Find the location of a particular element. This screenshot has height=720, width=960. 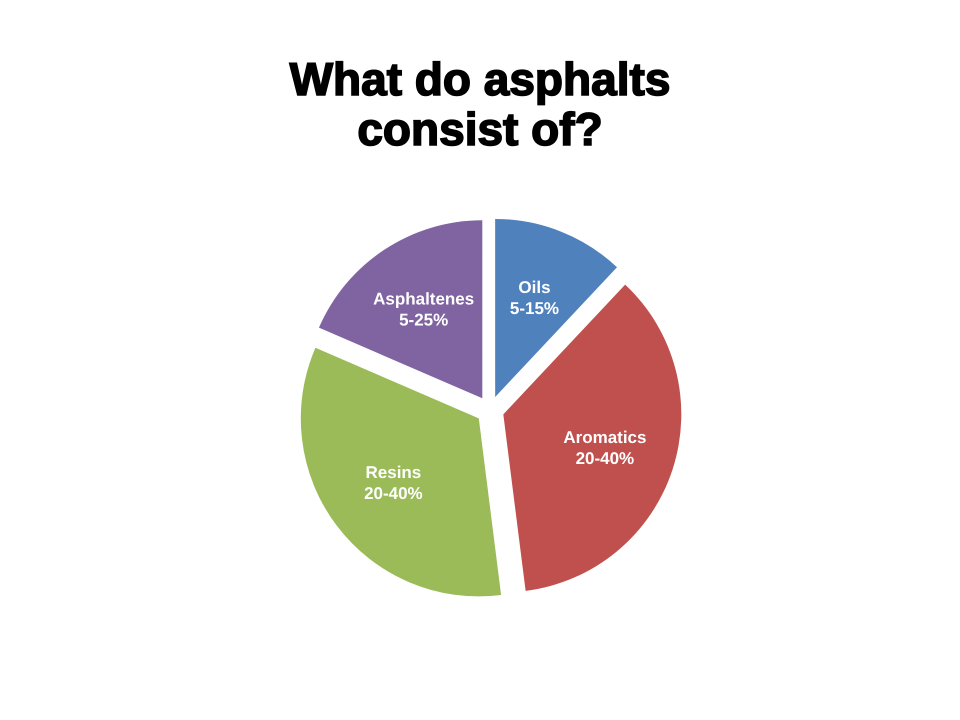

slice-label: Oils 5-15% is located at coordinates (535, 298).